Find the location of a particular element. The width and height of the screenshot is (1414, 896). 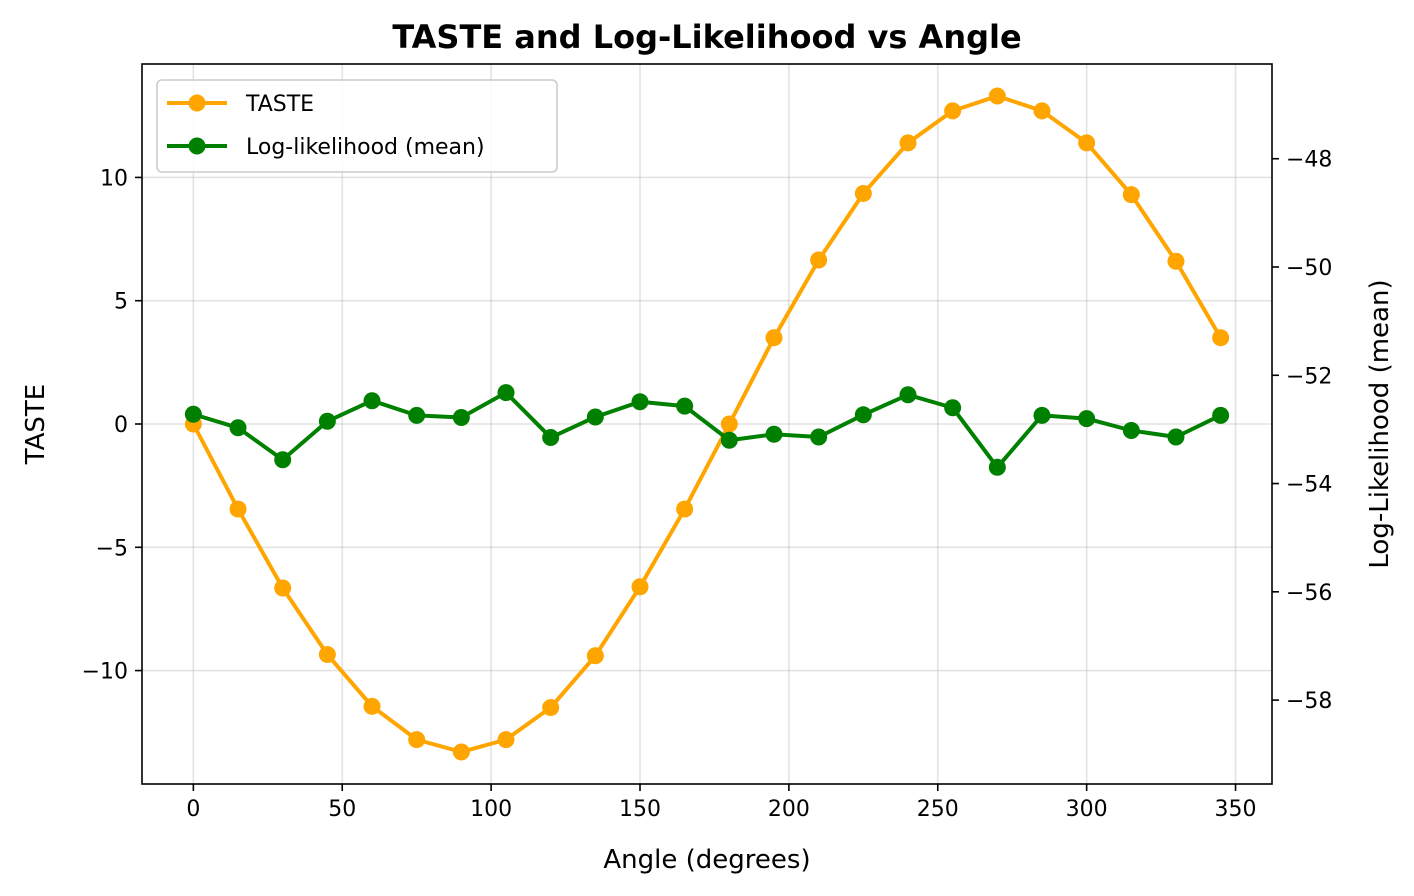

y-left-tick-label: 5 is located at coordinates (121, 302).